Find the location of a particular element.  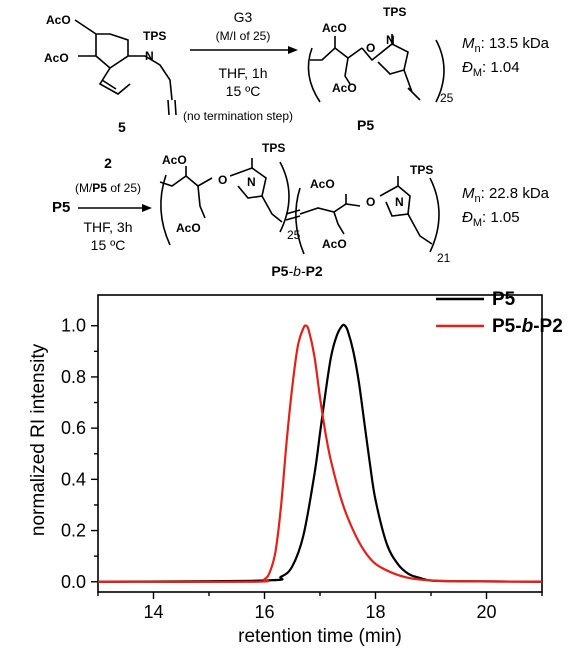

conditions-solvent-2: THF, 3h is located at coordinates (107, 227).